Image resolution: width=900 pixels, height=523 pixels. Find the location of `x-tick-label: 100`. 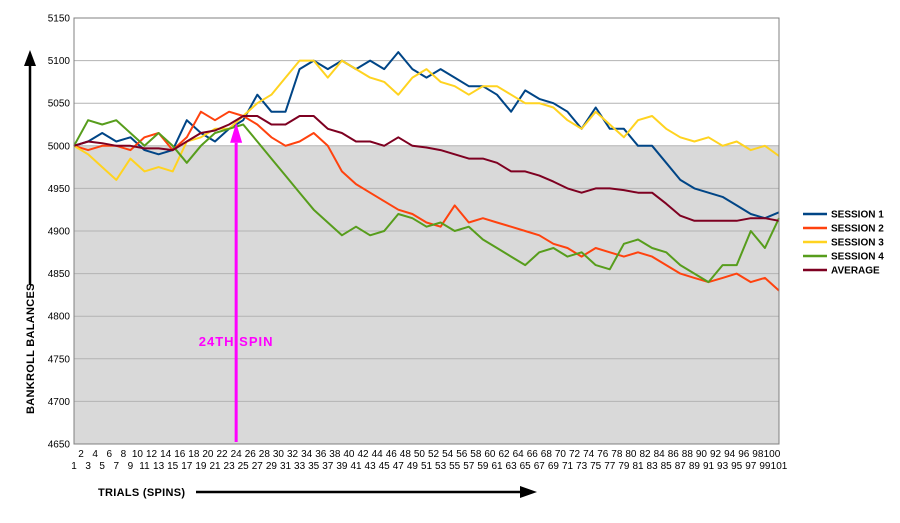

x-tick-label: 100 is located at coordinates (772, 454).